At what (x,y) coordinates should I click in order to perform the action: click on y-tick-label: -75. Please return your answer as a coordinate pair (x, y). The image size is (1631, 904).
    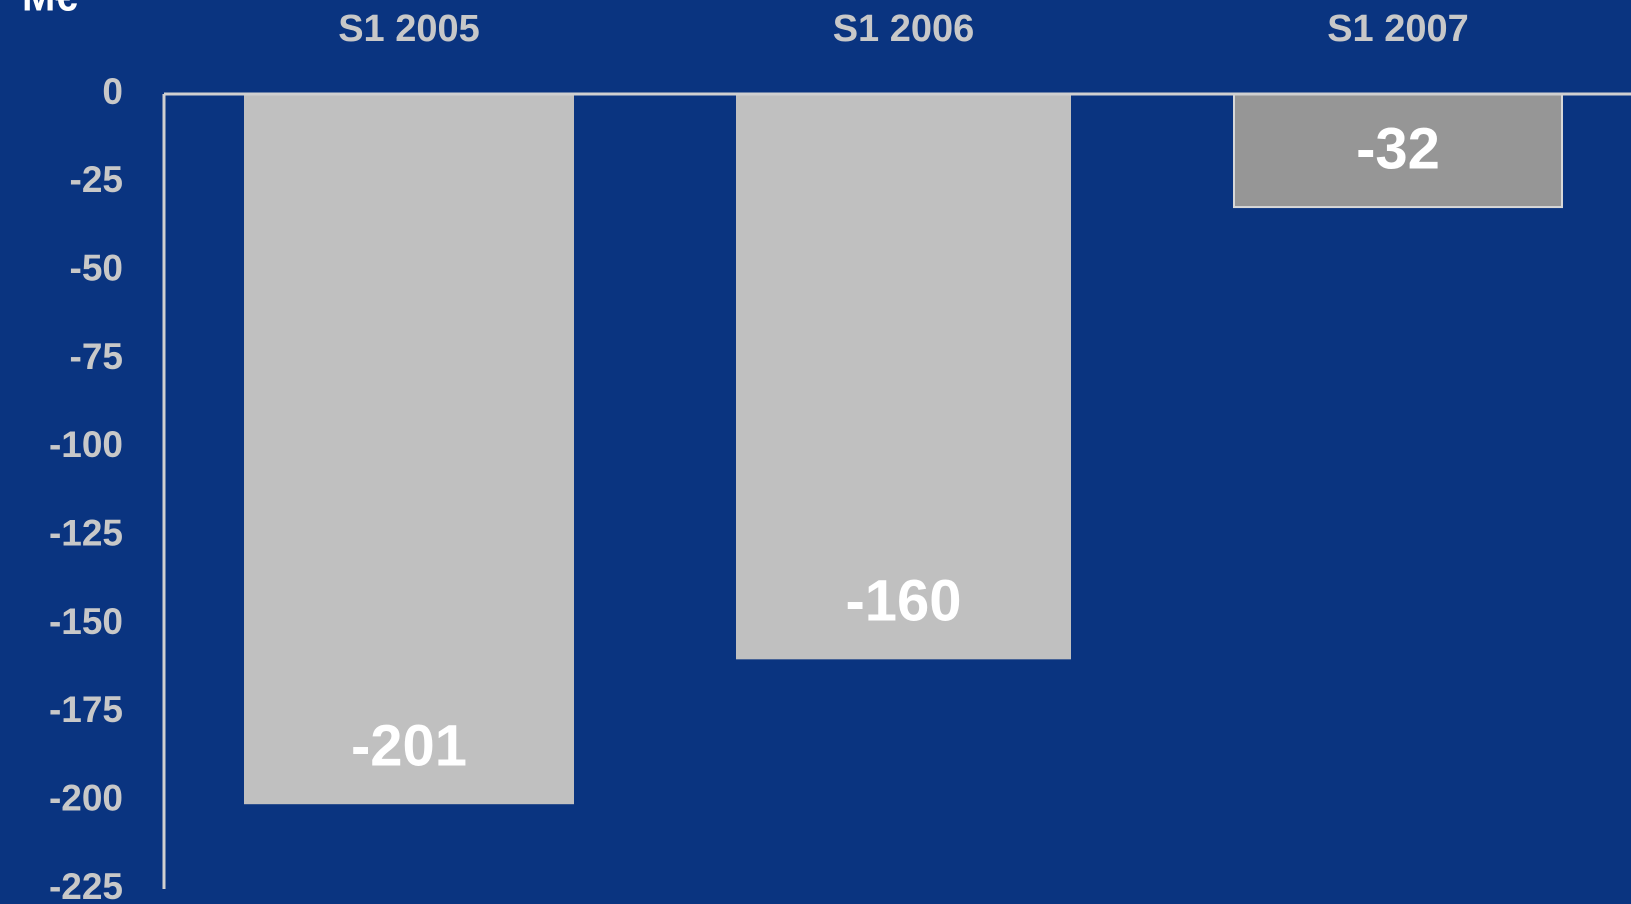
    Looking at the image, I should click on (96, 356).